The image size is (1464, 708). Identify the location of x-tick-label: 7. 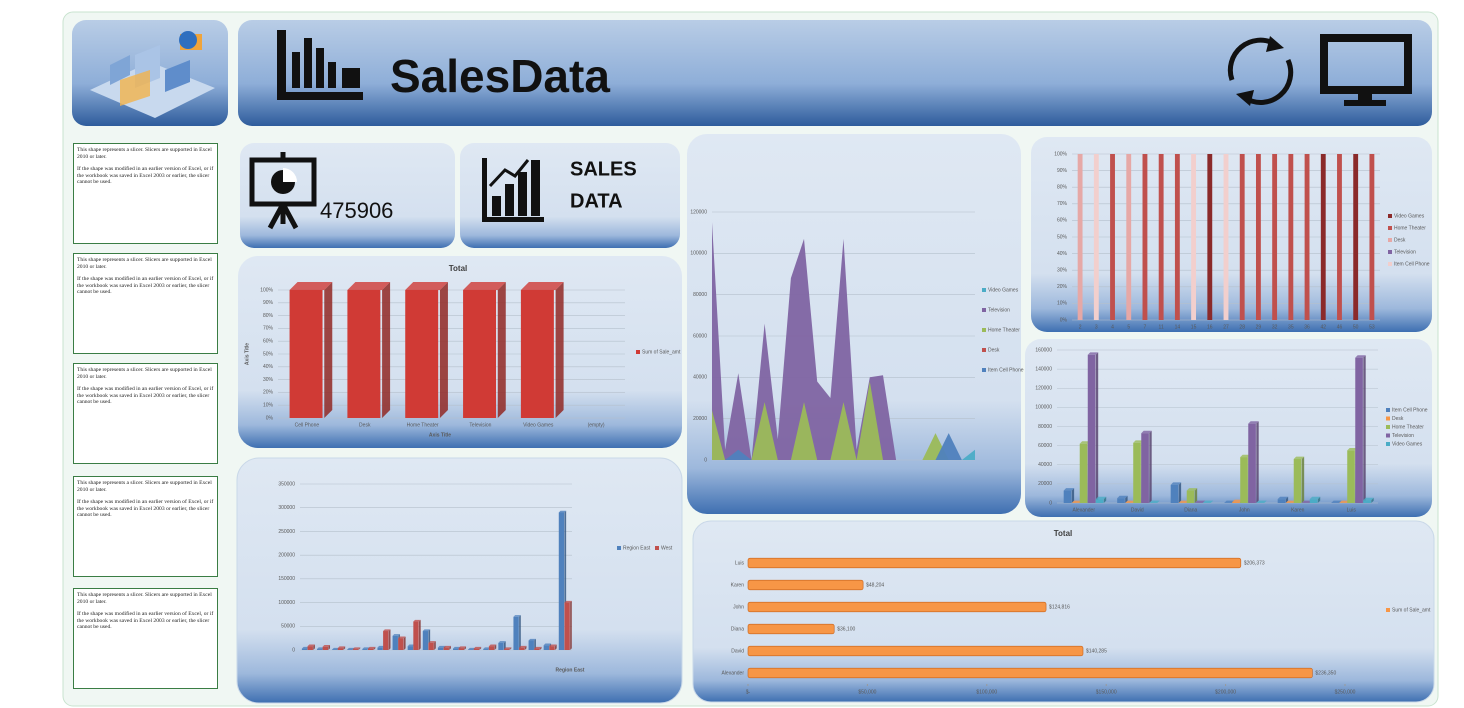
(1145, 327).